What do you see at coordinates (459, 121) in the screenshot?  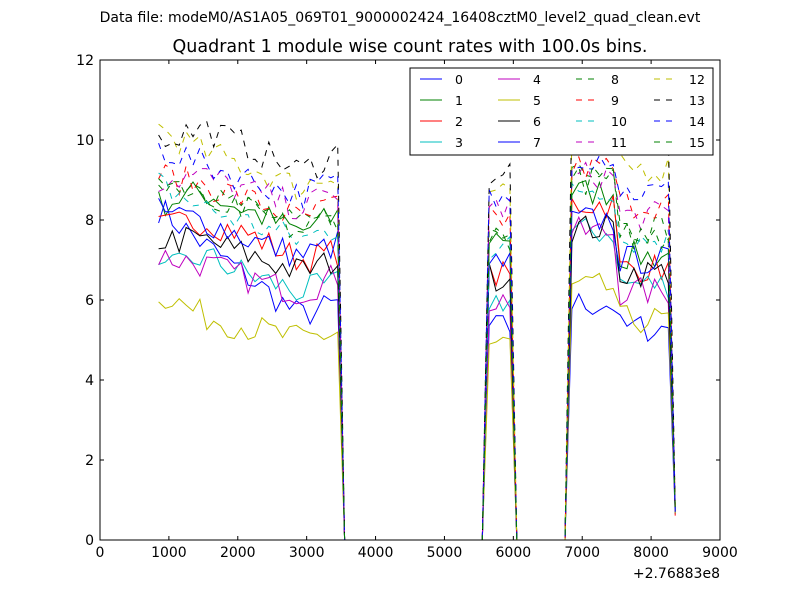 I see `legend-label-2: 2` at bounding box center [459, 121].